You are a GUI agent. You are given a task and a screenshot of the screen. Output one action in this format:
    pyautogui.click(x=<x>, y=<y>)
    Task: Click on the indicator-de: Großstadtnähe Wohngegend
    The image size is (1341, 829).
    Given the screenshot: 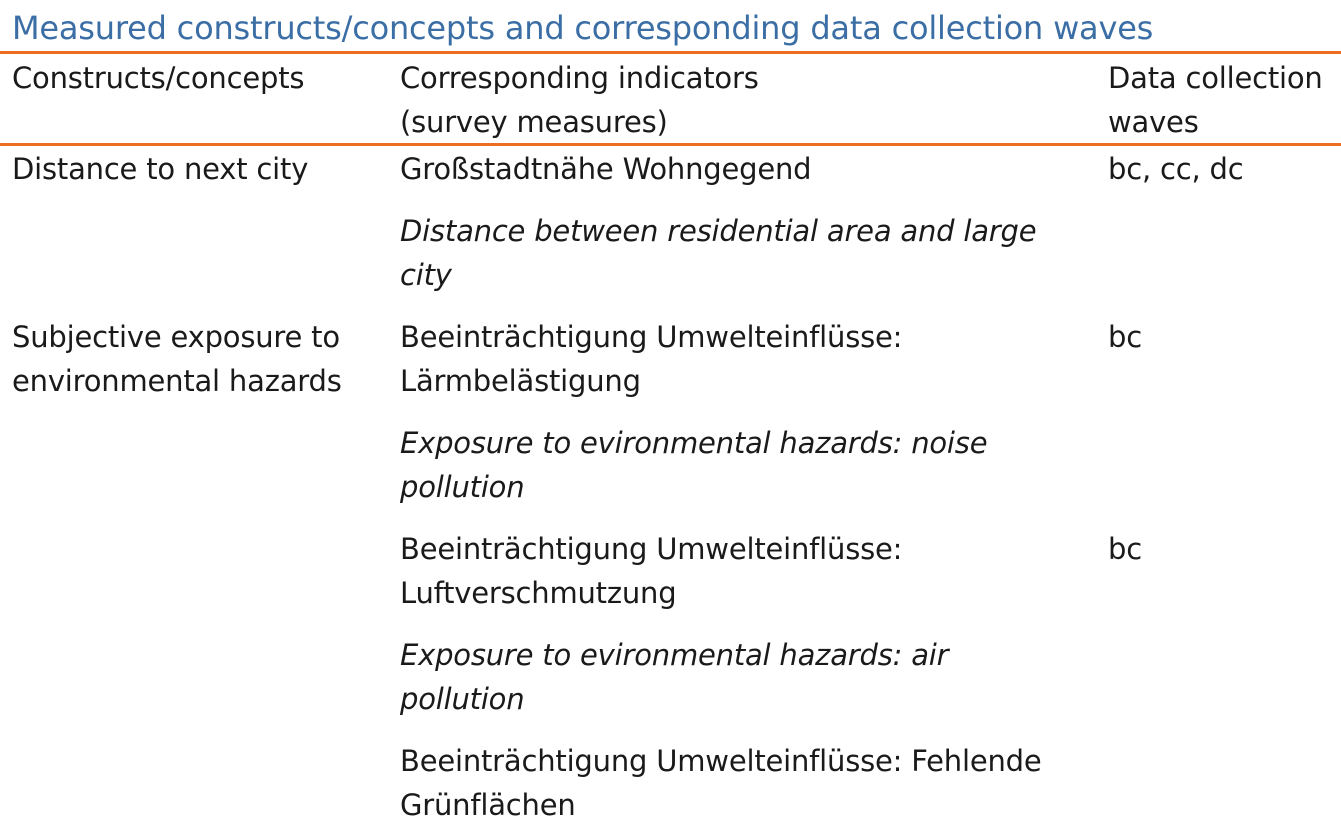 What is the action you would take?
    pyautogui.click(x=606, y=169)
    